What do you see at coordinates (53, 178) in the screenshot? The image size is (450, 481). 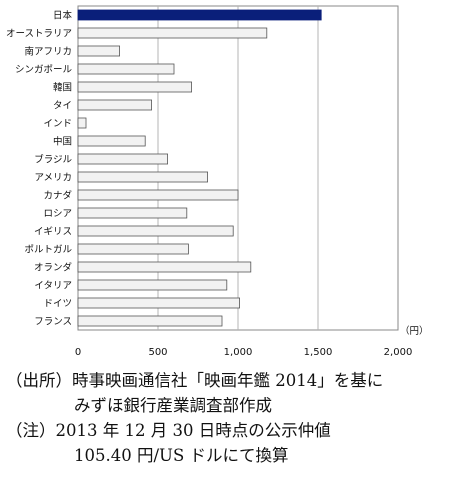 I see `category-label: アメリカ` at bounding box center [53, 178].